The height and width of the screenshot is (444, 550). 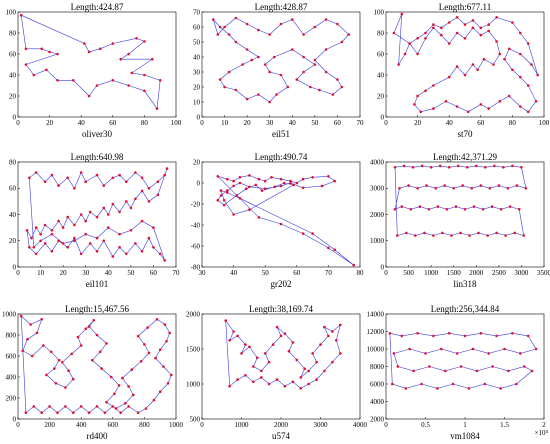 I want to click on x-tick-label: 40, so click(x=109, y=273).